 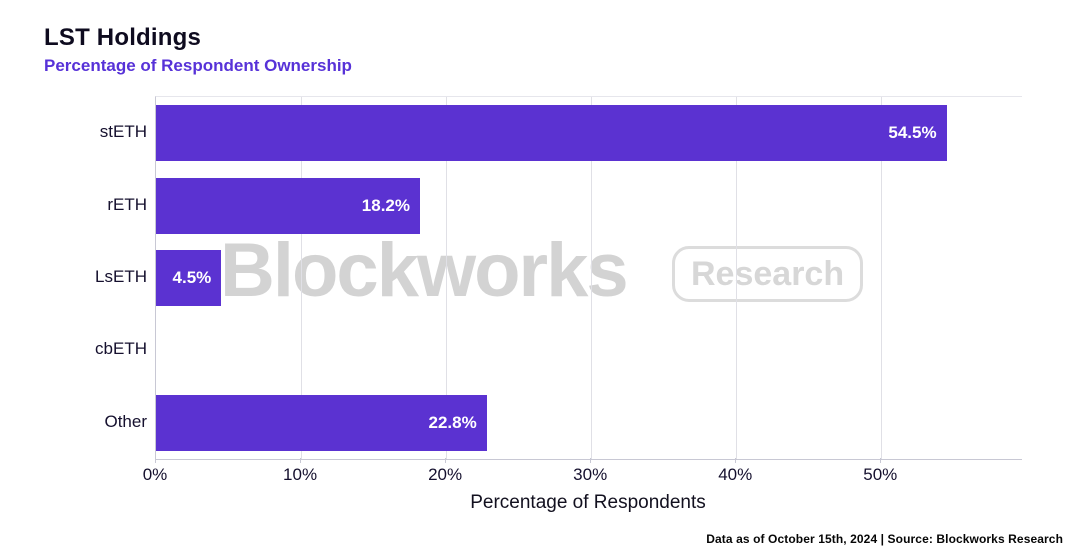 I want to click on y-axis-label: stETH, so click(x=123, y=132).